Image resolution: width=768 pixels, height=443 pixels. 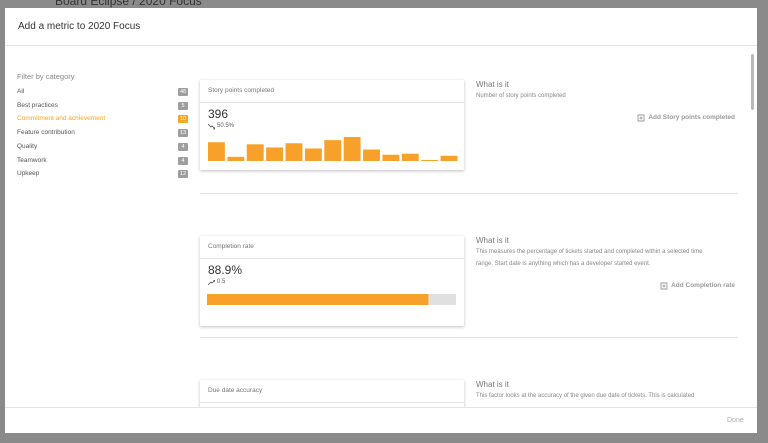 What do you see at coordinates (691, 117) in the screenshot?
I see `add-label: Add Story points completed` at bounding box center [691, 117].